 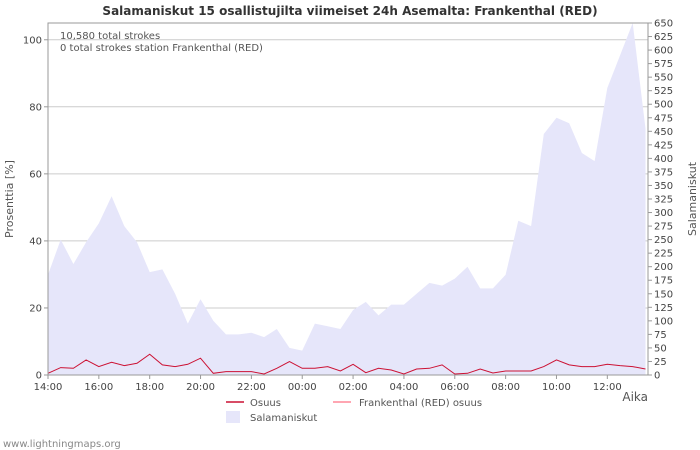 I want to click on y-right-tick-label: 450, so click(x=663, y=132).